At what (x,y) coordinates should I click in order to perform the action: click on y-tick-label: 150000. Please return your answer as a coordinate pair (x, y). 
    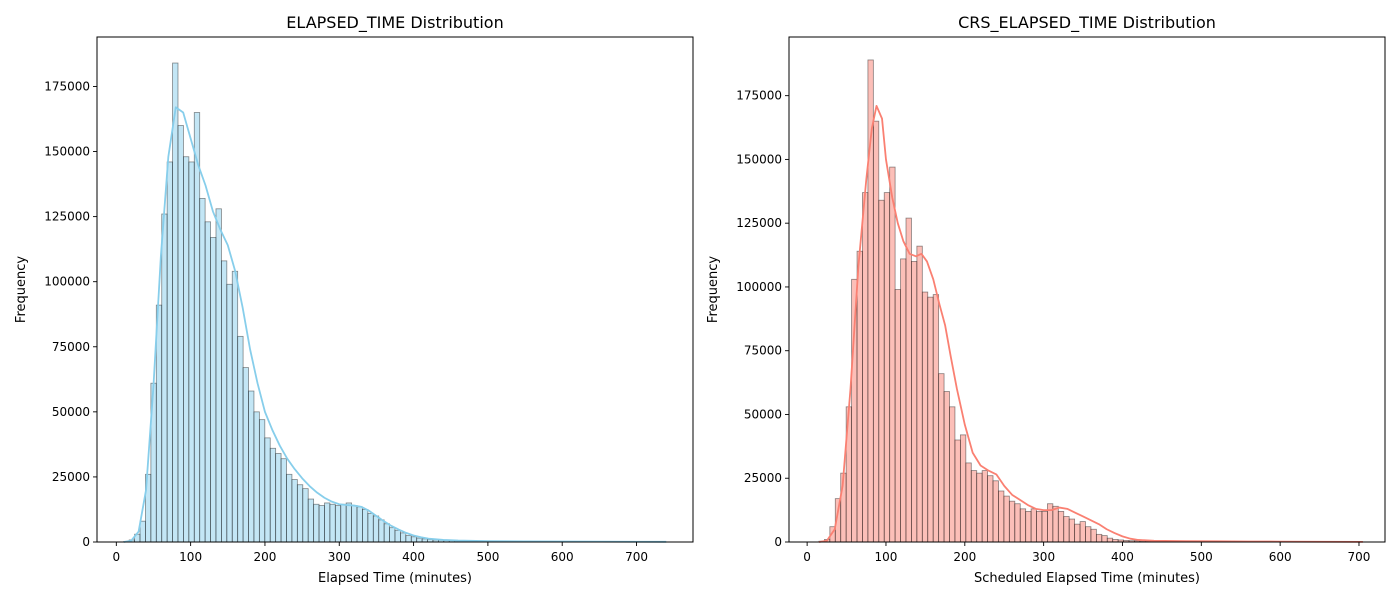
    Looking at the image, I should click on (759, 159).